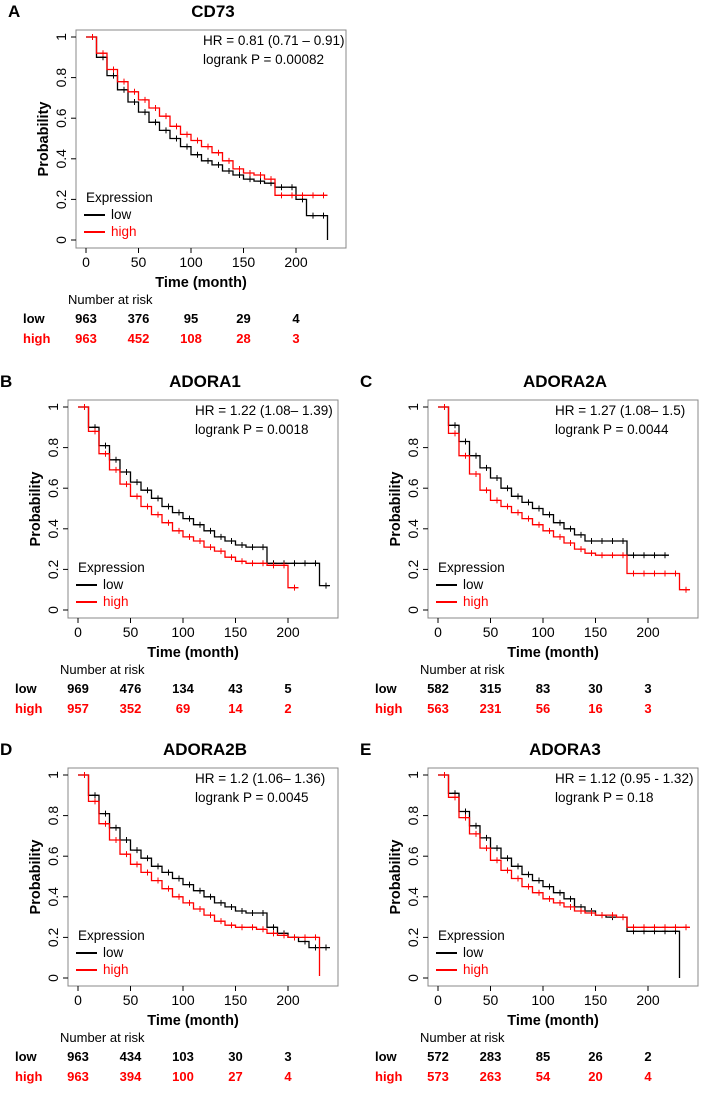  What do you see at coordinates (648, 632) in the screenshot?
I see `x-tick-label: 200` at bounding box center [648, 632].